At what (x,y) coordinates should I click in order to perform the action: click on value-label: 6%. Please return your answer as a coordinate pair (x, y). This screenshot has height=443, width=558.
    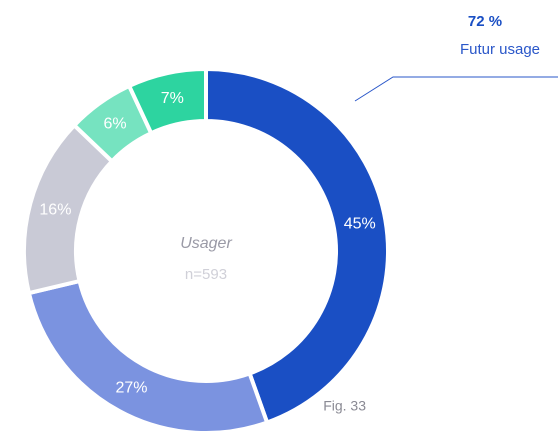
    Looking at the image, I should click on (115, 123).